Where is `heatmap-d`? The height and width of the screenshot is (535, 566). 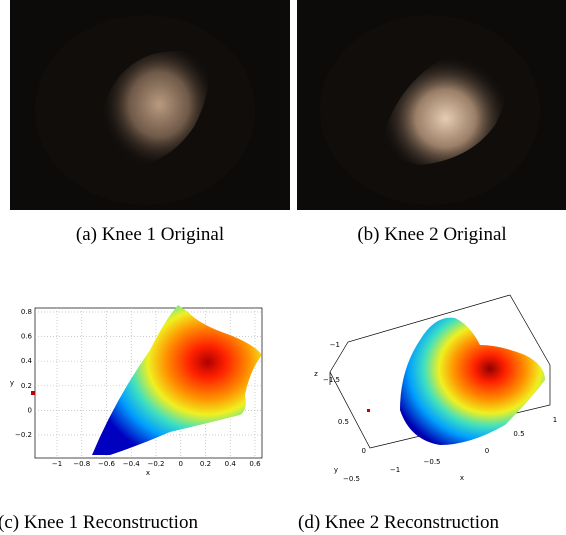
heatmap-d is located at coordinates (472, 381).